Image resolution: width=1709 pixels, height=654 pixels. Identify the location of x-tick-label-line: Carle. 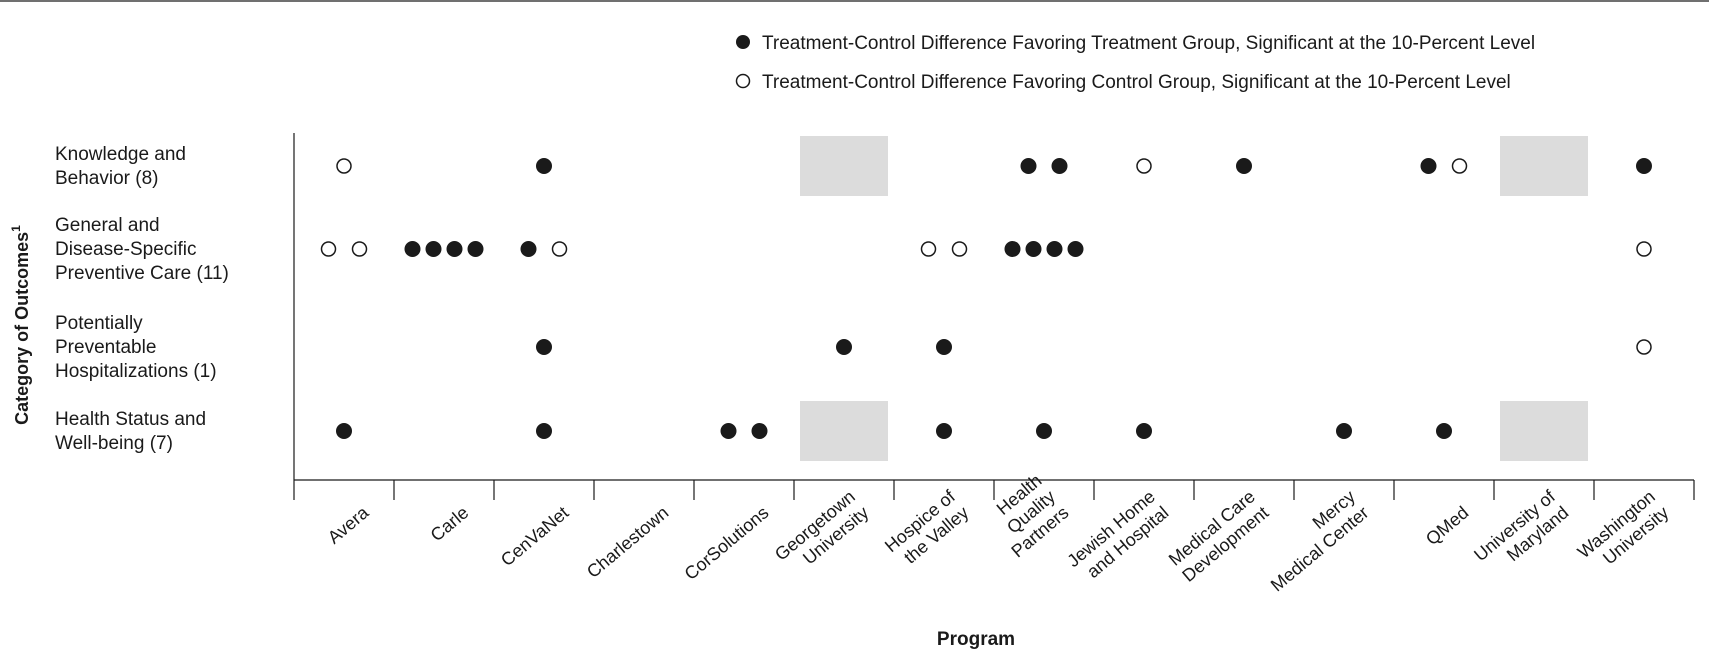
(450, 523).